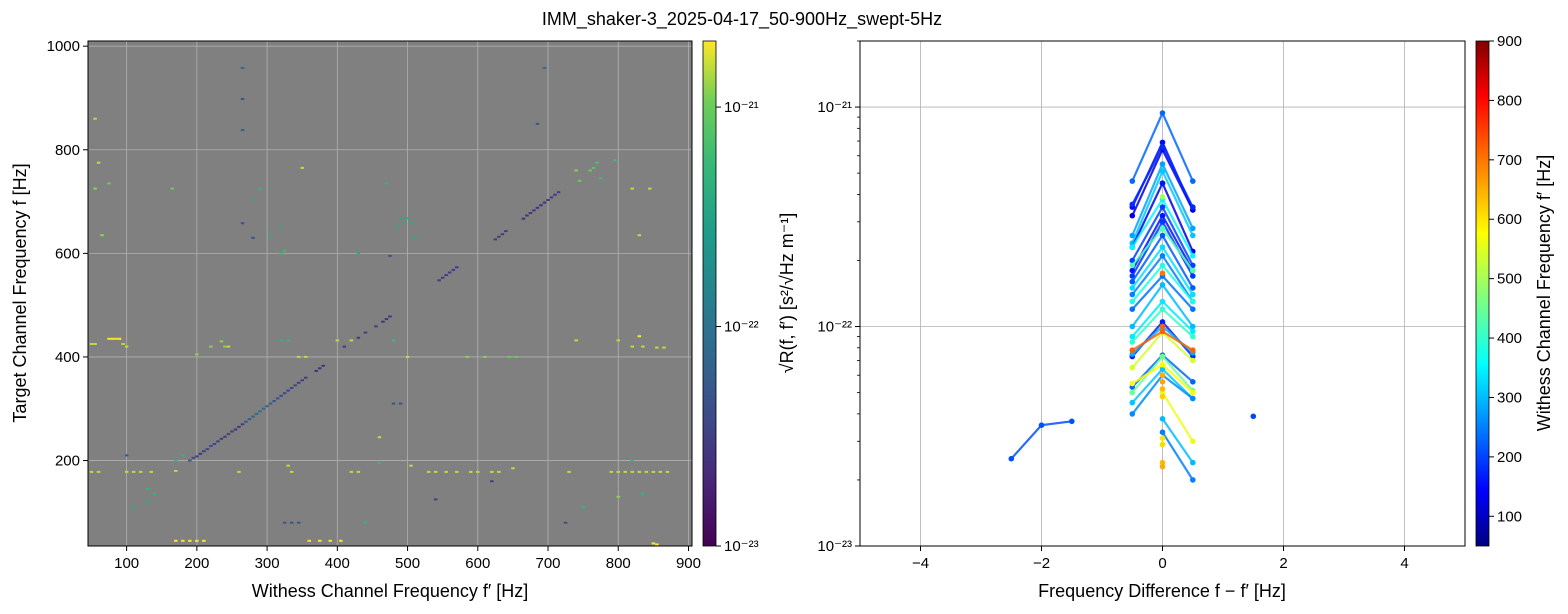 This screenshot has height=614, width=1568. Describe the element at coordinates (741, 546) in the screenshot. I see `heatmap-colorbar-tick-label: 10⁻²³` at that location.